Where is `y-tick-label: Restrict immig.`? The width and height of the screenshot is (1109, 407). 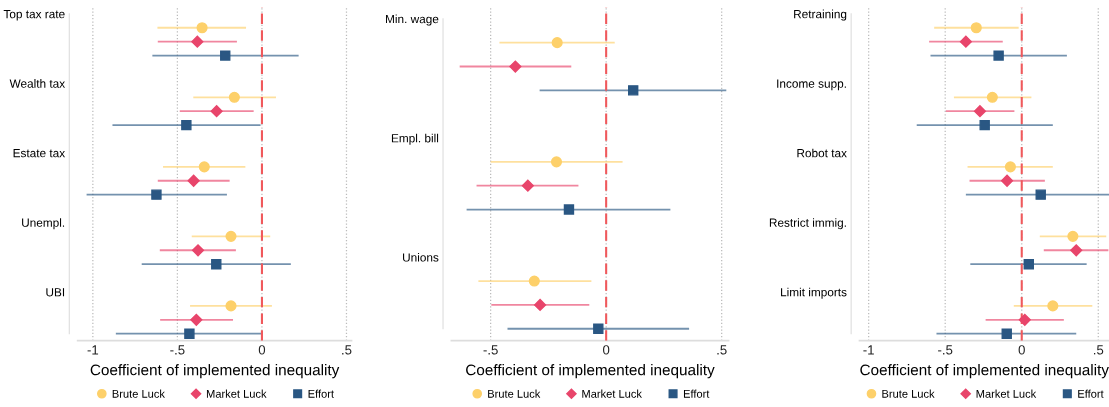 y-tick-label: Restrict immig. is located at coordinates (807, 224).